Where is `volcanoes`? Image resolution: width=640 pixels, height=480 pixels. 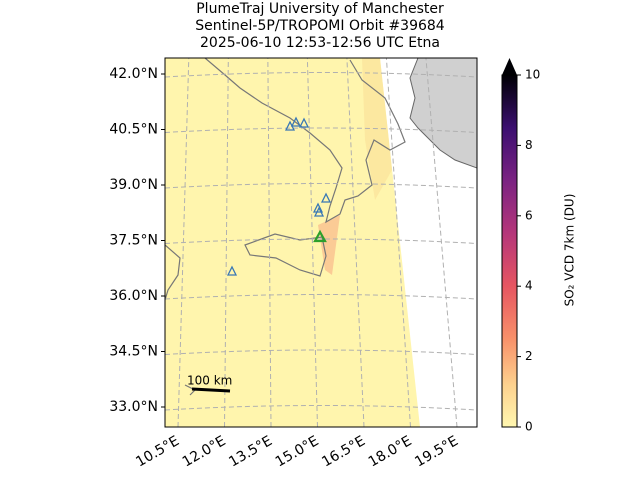 volcanoes is located at coordinates (279, 196).